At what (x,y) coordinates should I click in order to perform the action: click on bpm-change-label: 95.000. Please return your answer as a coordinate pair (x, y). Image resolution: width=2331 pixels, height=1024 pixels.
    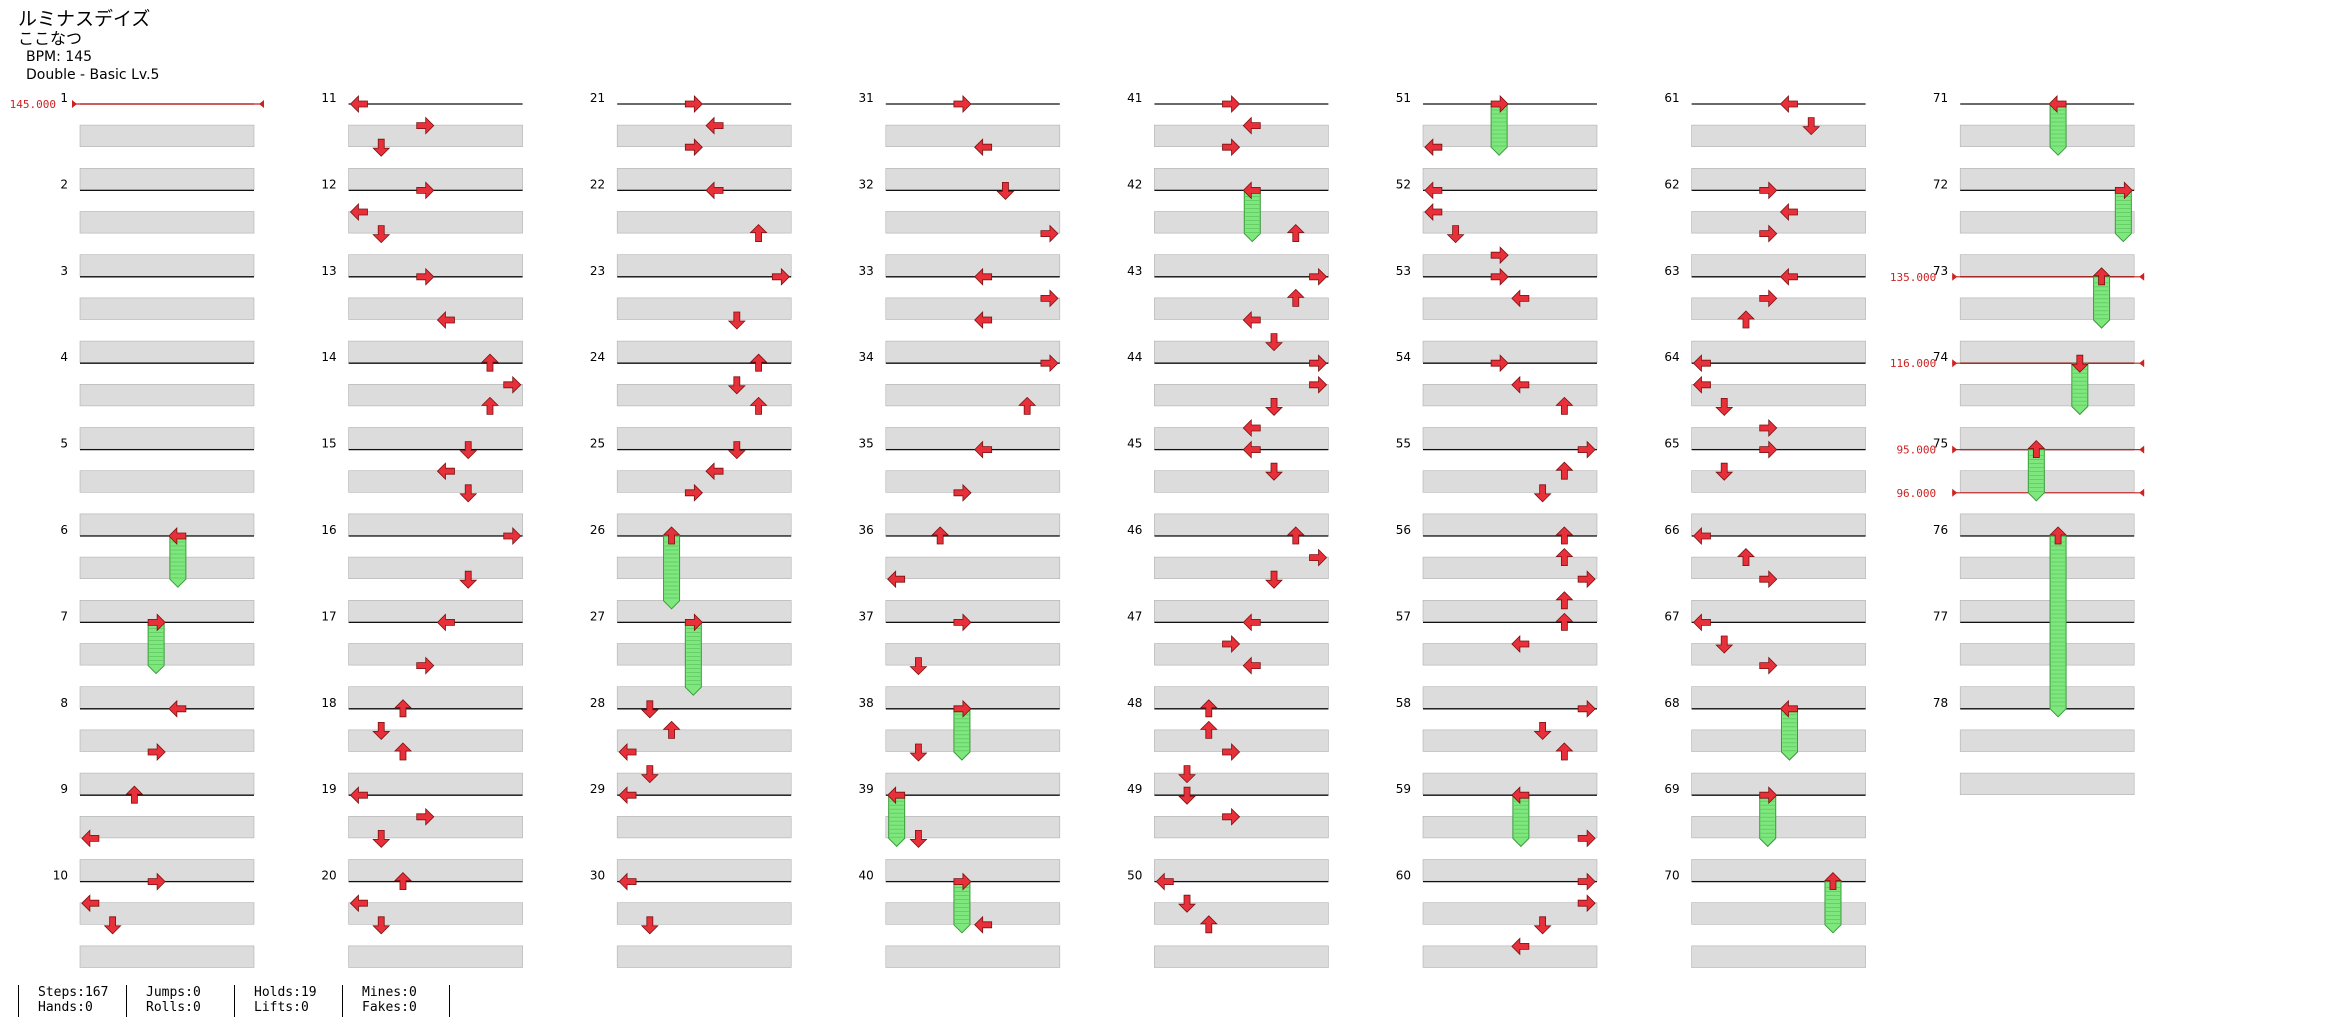
    Looking at the image, I should click on (1916, 450).